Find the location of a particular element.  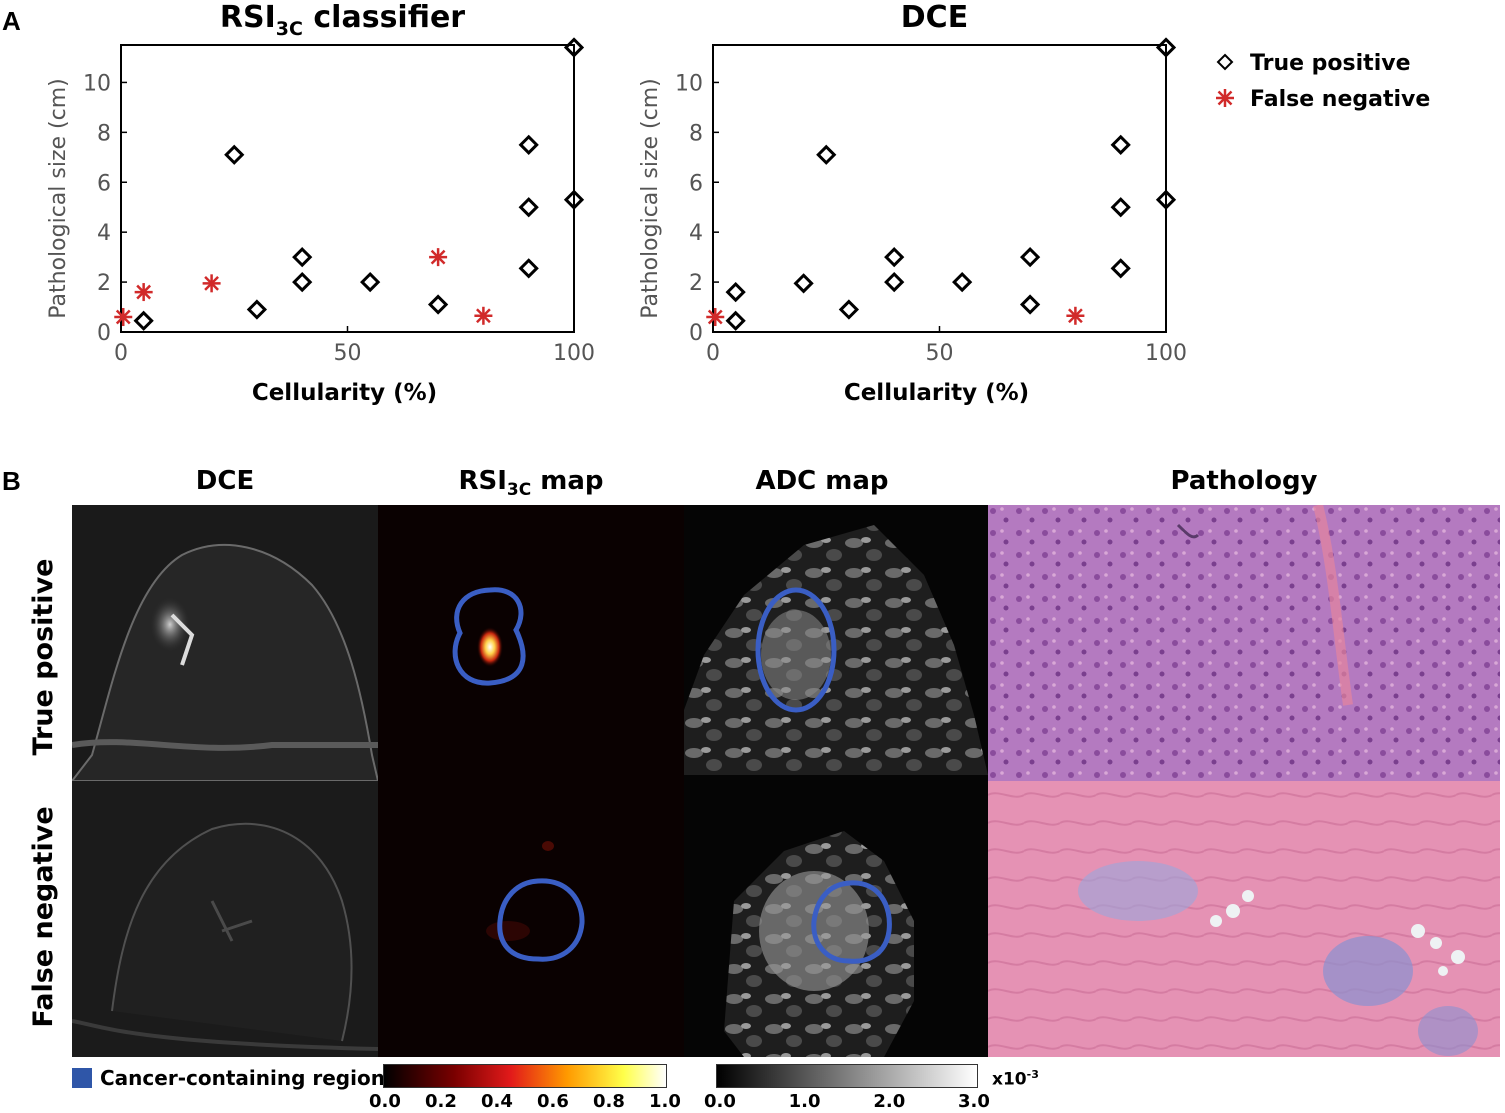

pathology-true-positive-image is located at coordinates (1244, 643).